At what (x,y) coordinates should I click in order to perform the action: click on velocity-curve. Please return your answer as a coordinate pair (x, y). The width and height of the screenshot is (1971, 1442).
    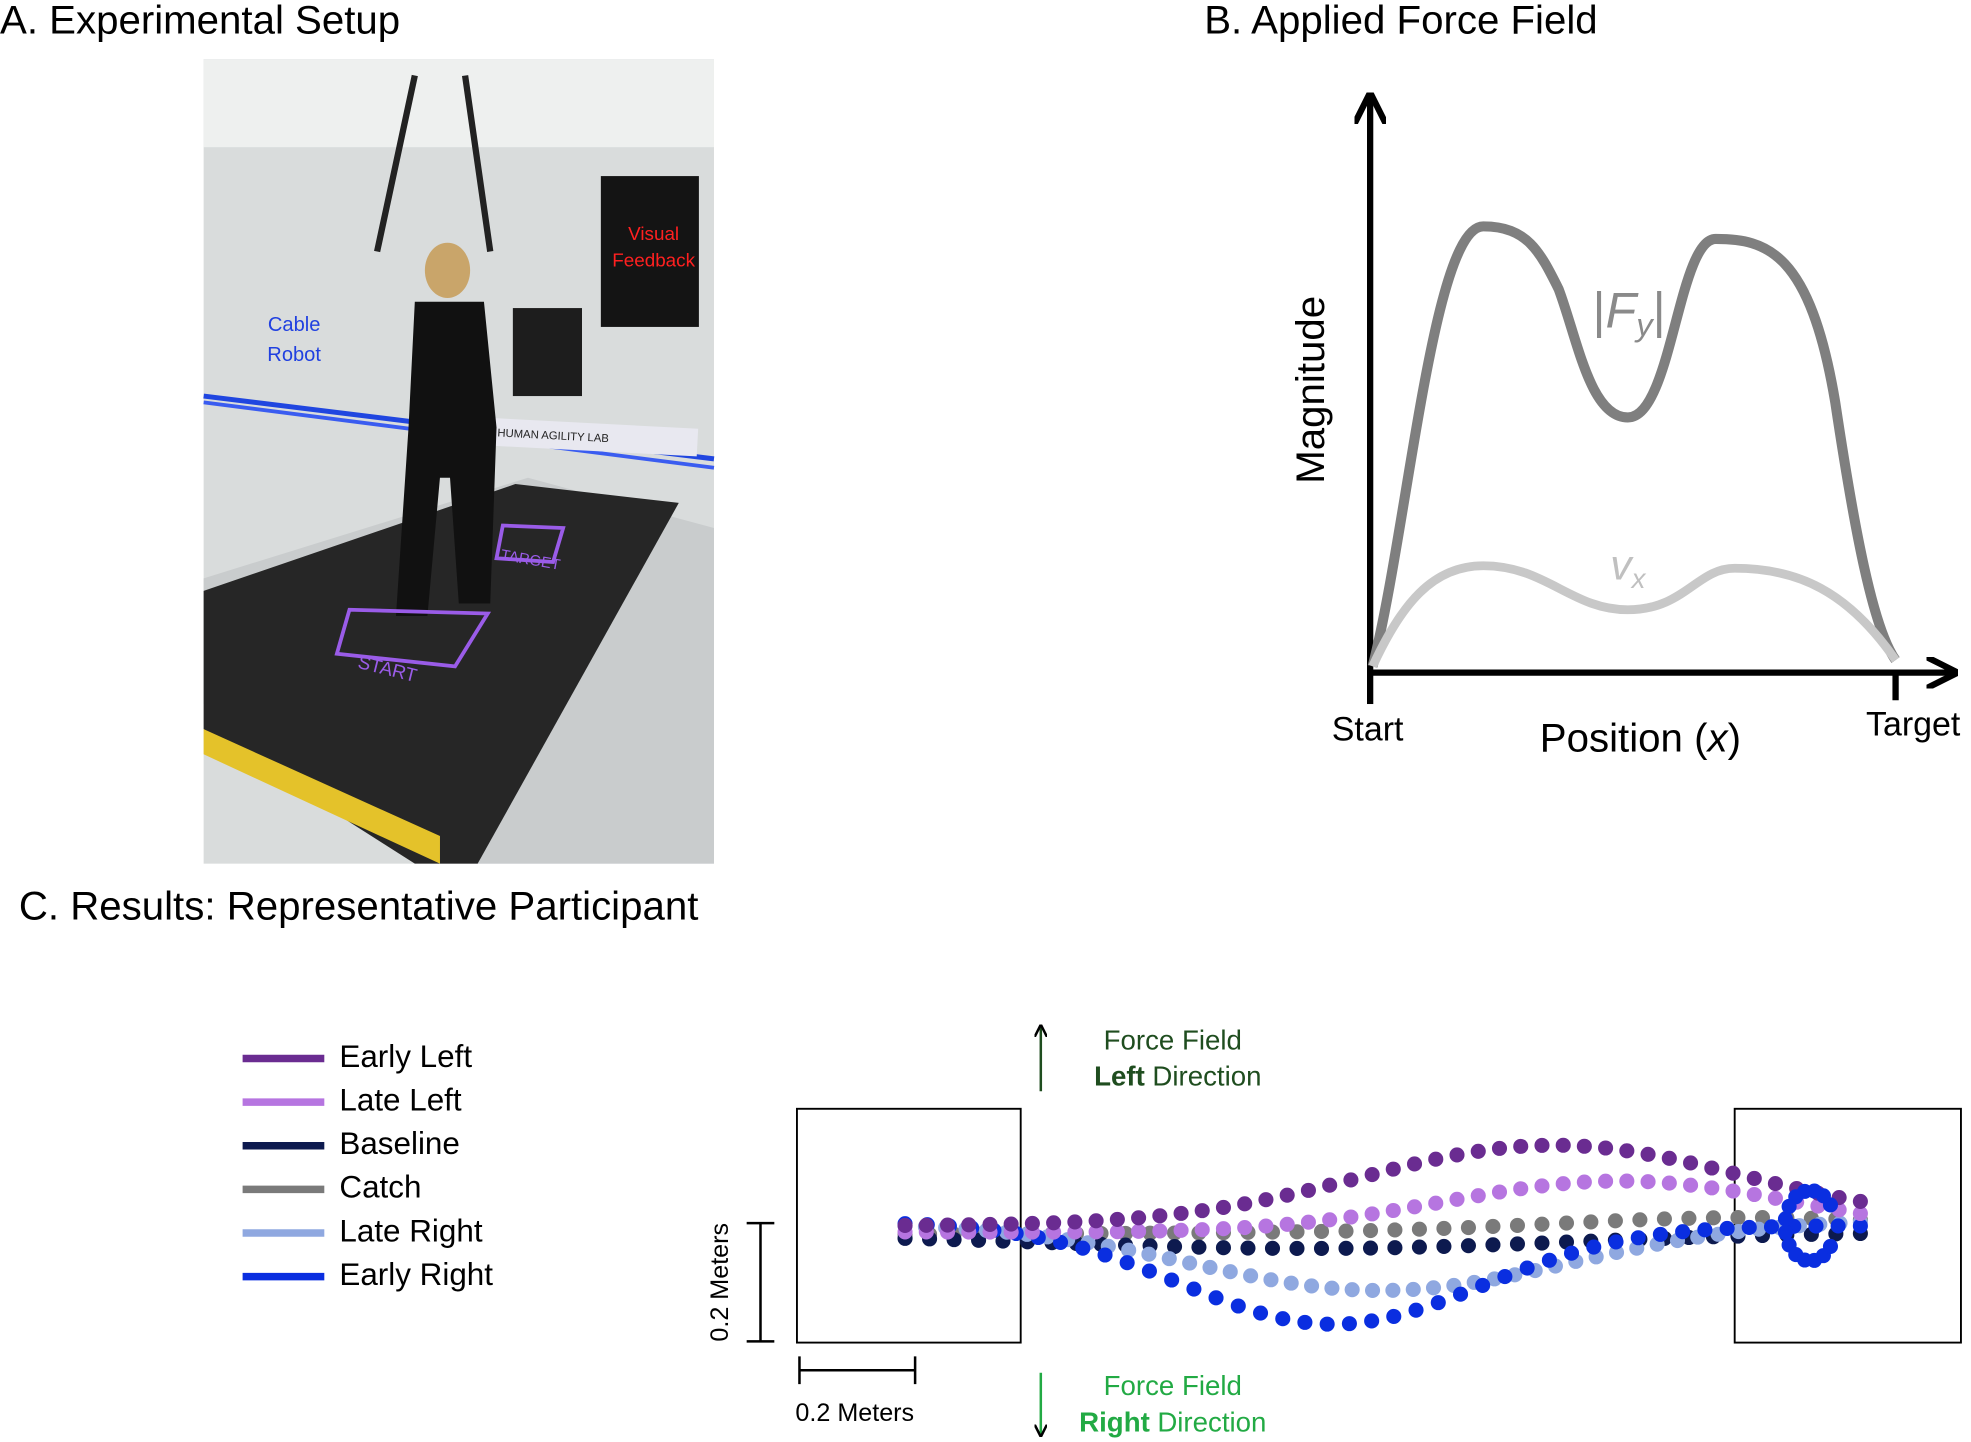
    Looking at the image, I should click on (1634, 615).